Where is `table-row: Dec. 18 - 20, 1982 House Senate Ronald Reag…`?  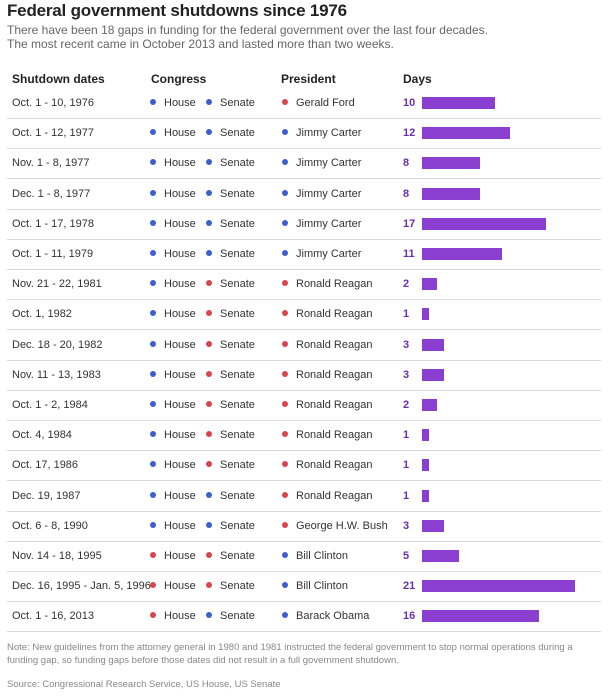 table-row: Dec. 18 - 20, 1982 House Senate Ronald Reag… is located at coordinates (304, 345).